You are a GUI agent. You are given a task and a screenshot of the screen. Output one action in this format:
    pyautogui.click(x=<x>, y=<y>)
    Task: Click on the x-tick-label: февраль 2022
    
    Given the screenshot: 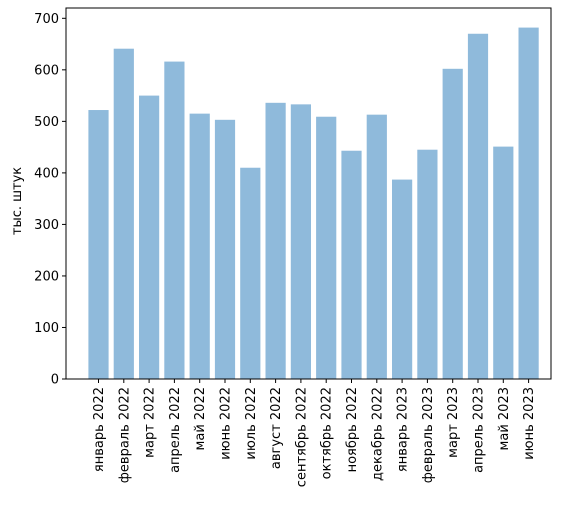 What is the action you would take?
    pyautogui.click(x=124, y=435)
    